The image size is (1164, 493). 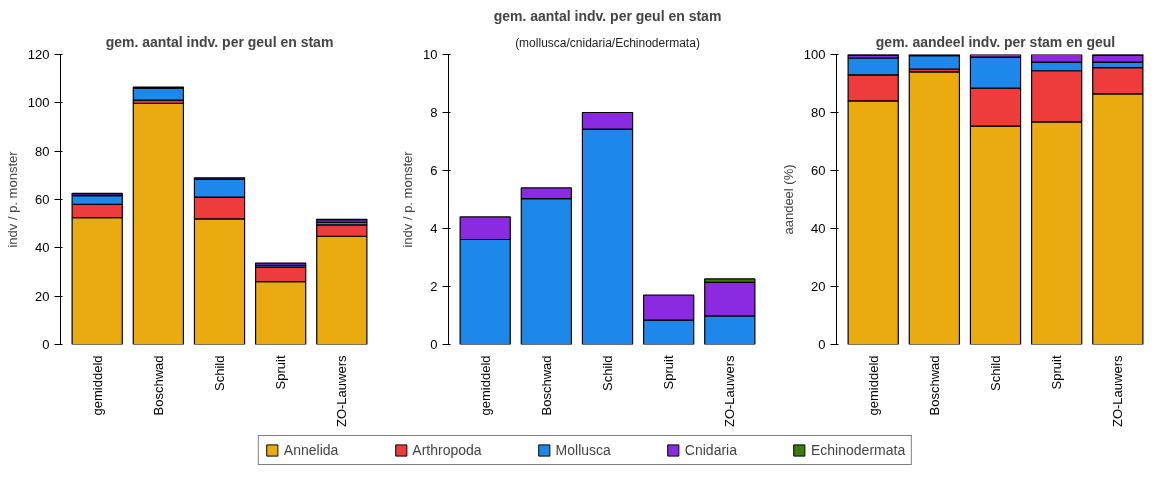 I want to click on y-tick-label: 8, so click(x=434, y=112).